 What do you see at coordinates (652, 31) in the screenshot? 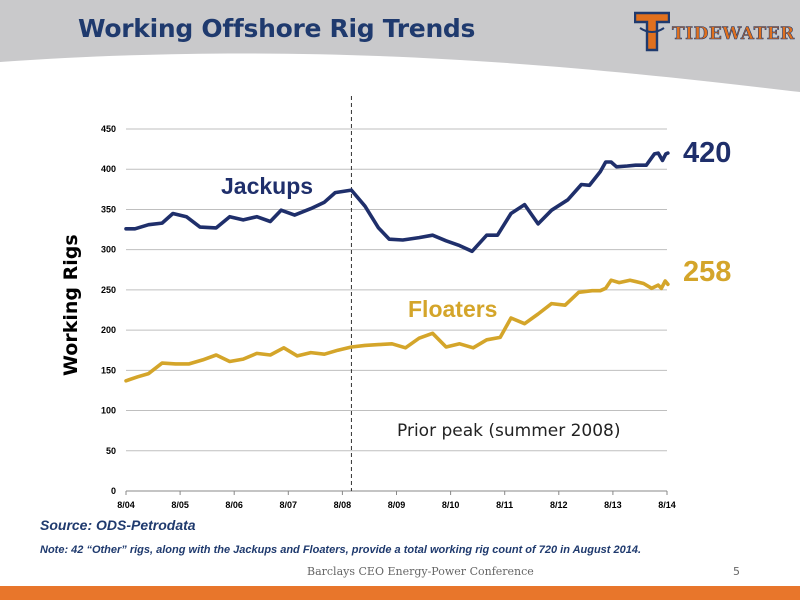
I see `tidewater-t-icon` at bounding box center [652, 31].